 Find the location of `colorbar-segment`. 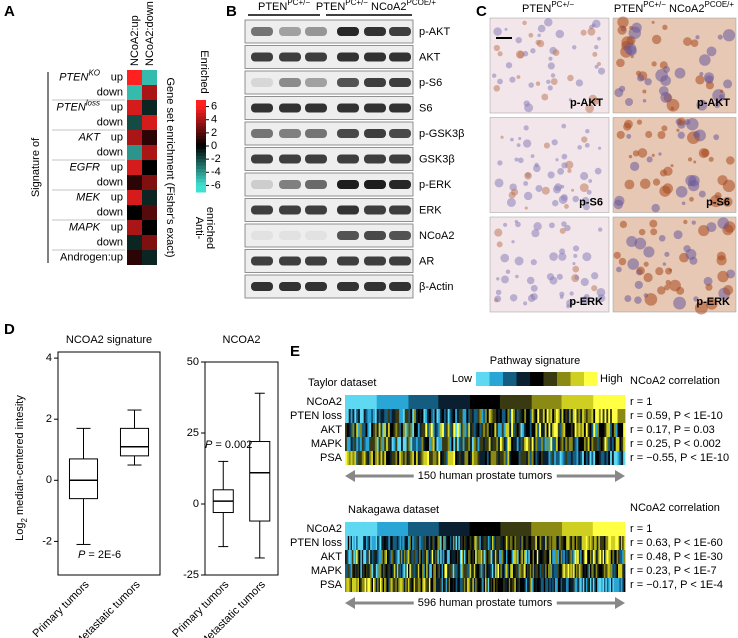

colorbar-segment is located at coordinates (201, 148).